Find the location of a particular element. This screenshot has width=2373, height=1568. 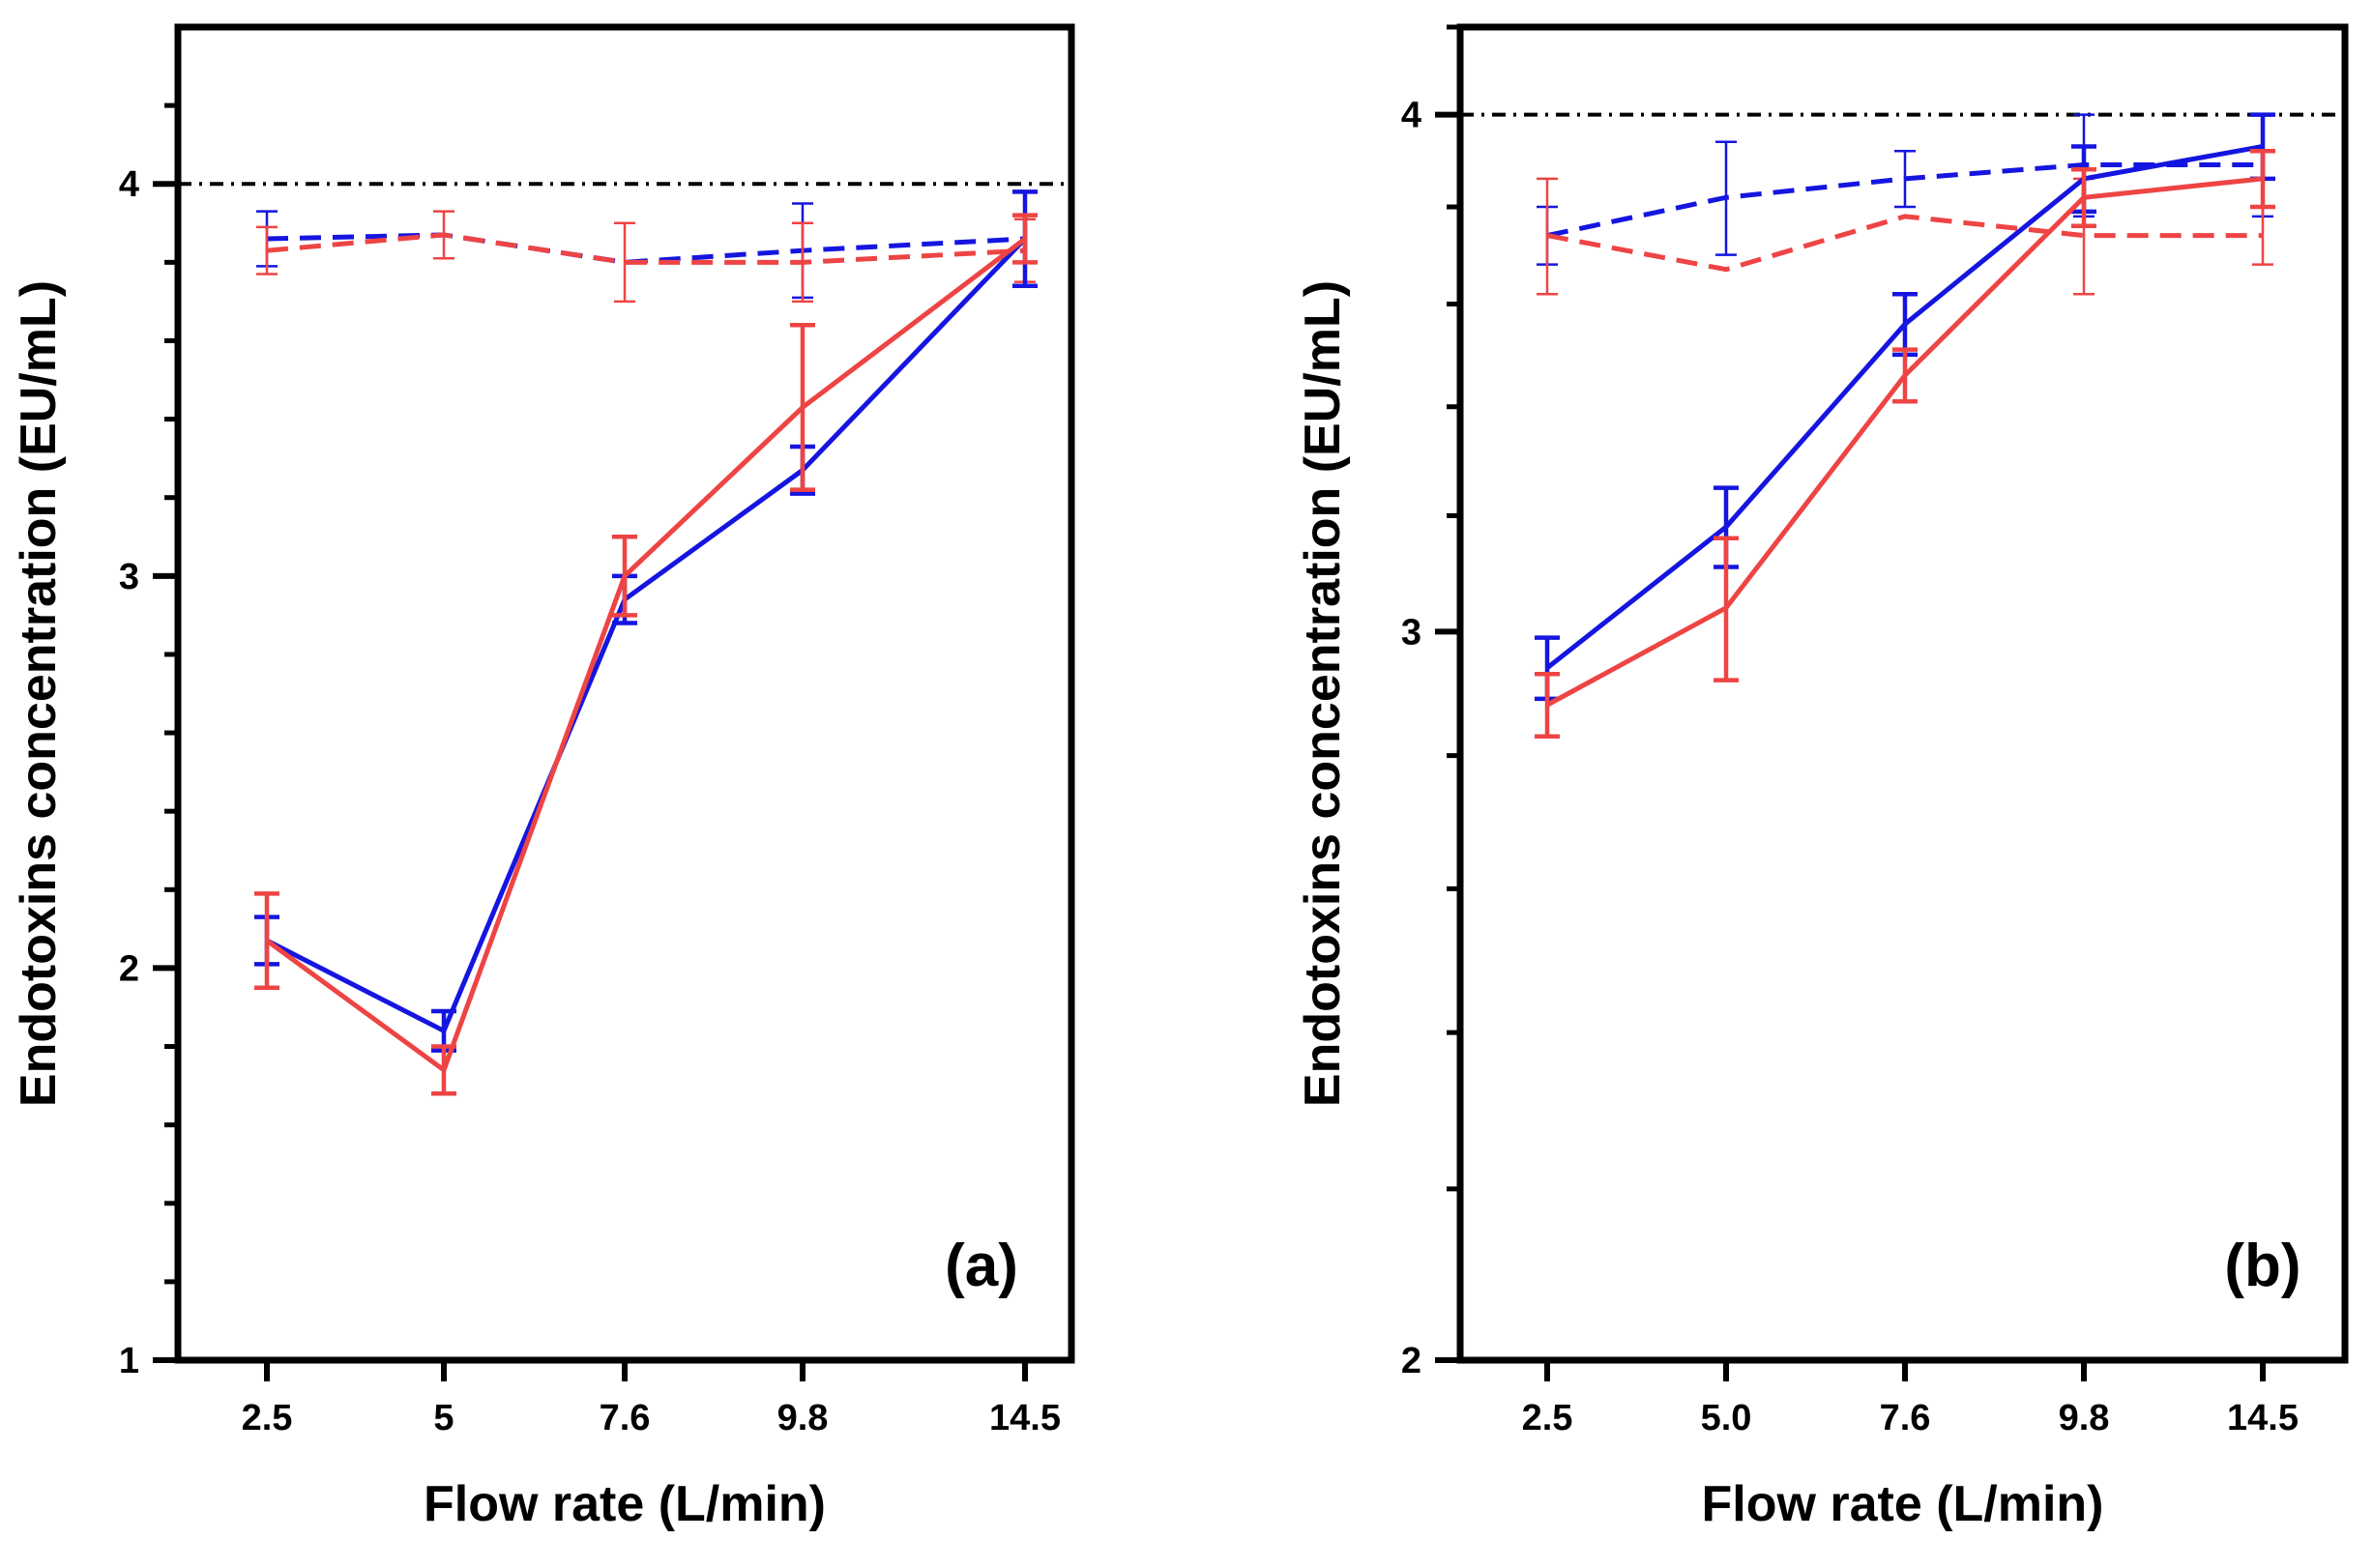

series-blue-dashed is located at coordinates (646, 251).